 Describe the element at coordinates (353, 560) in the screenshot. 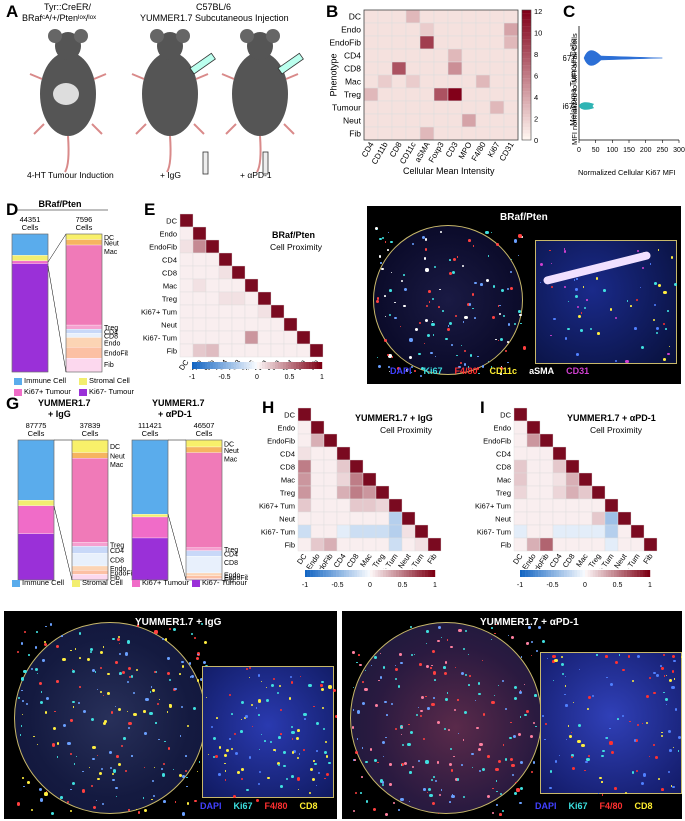

I see `prox-col-label: CD8` at that location.